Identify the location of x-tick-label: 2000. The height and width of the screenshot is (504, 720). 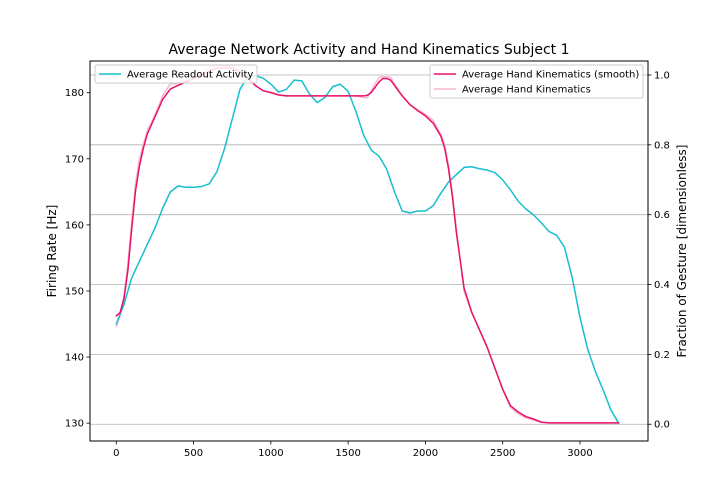
(425, 453).